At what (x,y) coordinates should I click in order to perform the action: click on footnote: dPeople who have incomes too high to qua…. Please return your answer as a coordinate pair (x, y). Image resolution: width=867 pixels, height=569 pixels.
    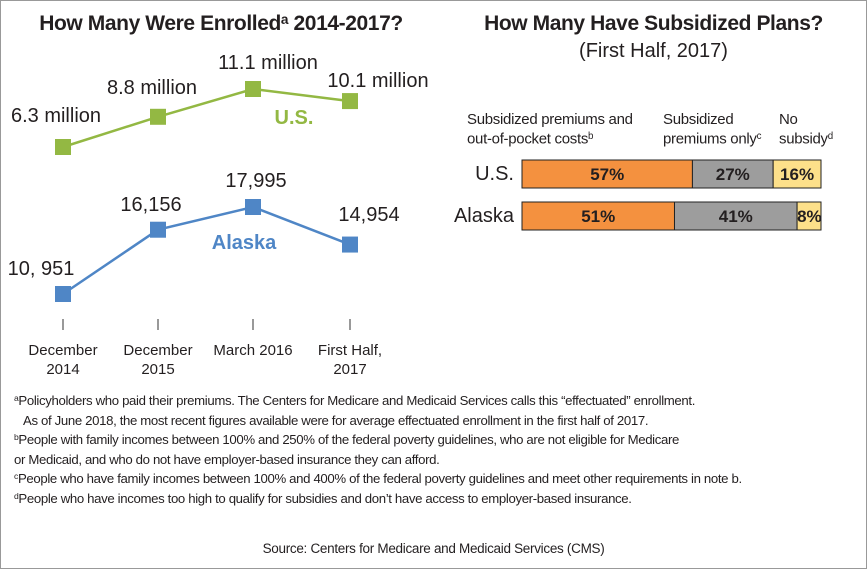
    Looking at the image, I should click on (323, 498).